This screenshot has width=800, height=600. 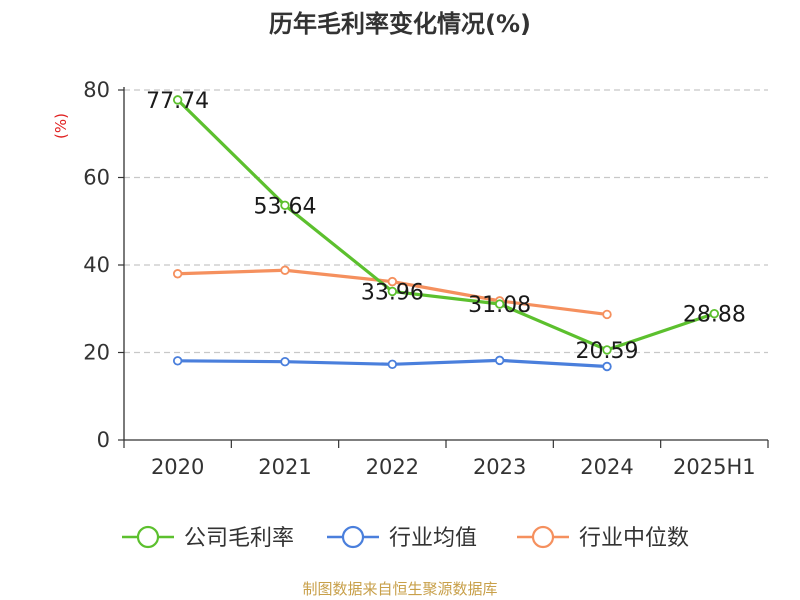 I want to click on data-label: 20.59, so click(x=607, y=351).